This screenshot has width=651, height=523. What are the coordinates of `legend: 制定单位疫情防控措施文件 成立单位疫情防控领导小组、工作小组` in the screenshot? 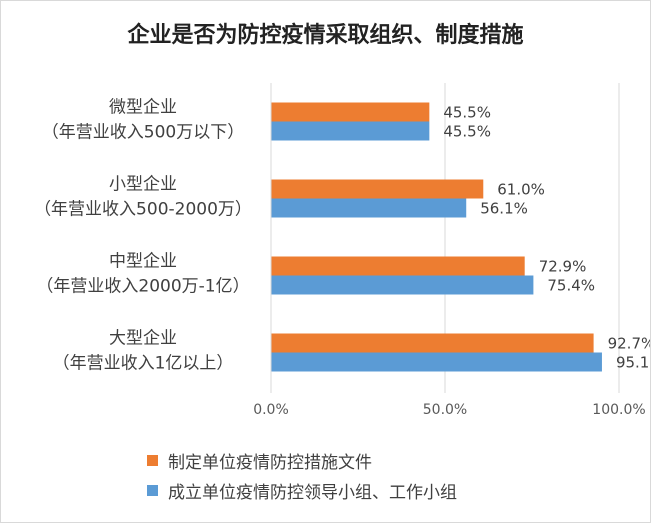 It's located at (302, 475).